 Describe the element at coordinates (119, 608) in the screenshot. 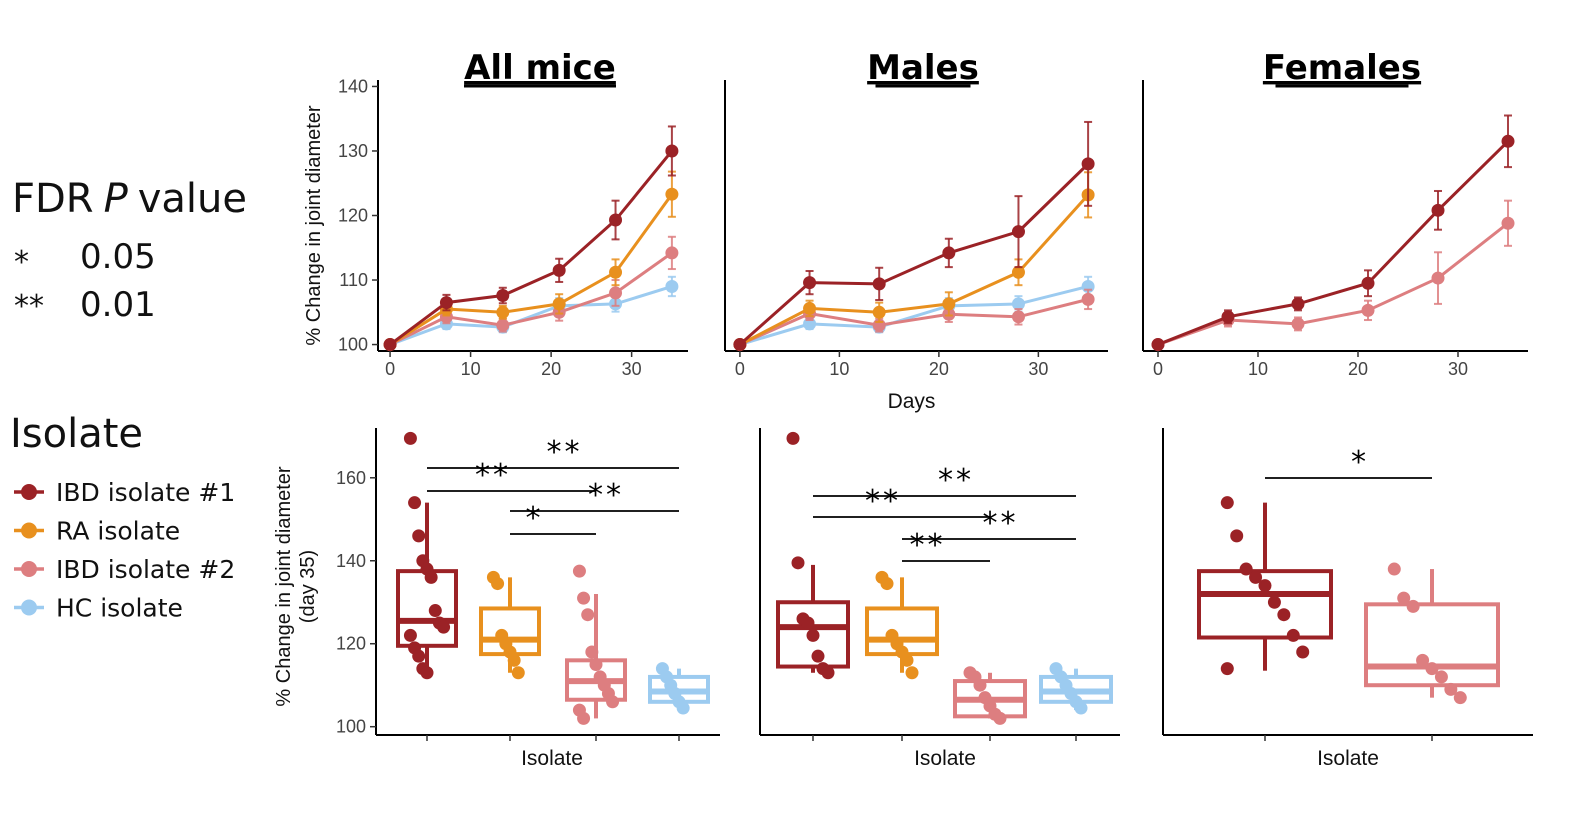

I see `legend-label: HC isolate` at that location.